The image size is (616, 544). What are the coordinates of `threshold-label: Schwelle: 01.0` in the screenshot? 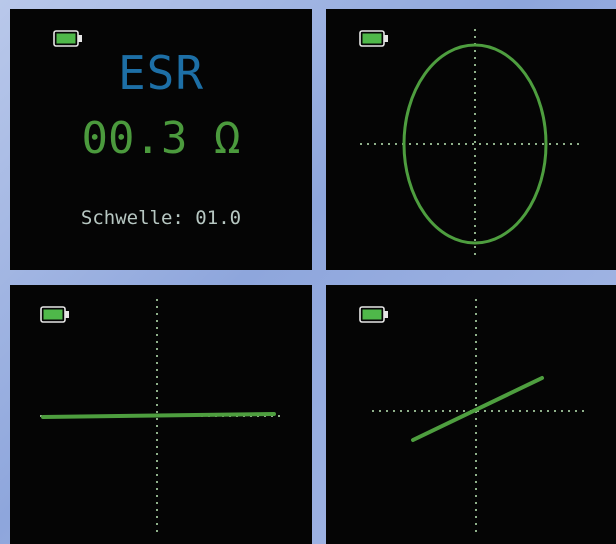 It's located at (161, 218).